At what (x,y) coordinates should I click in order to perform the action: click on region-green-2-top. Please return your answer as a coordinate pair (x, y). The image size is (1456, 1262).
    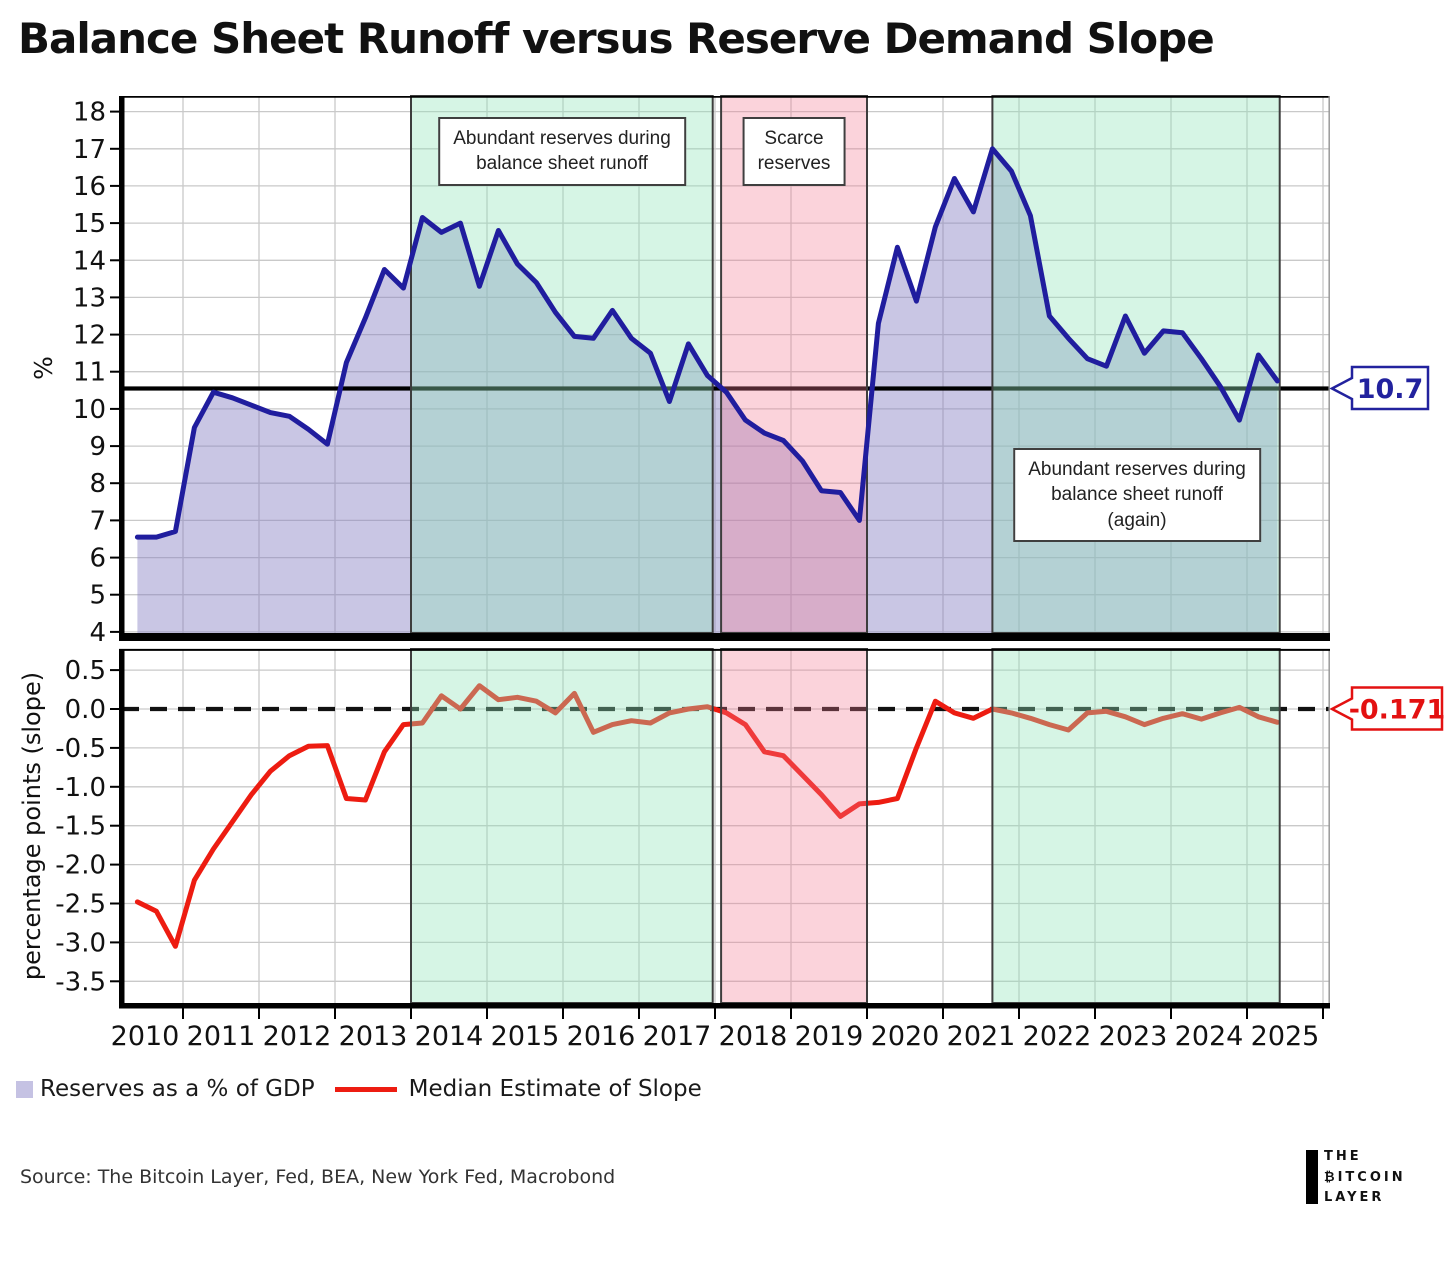
    Looking at the image, I should click on (1136, 364).